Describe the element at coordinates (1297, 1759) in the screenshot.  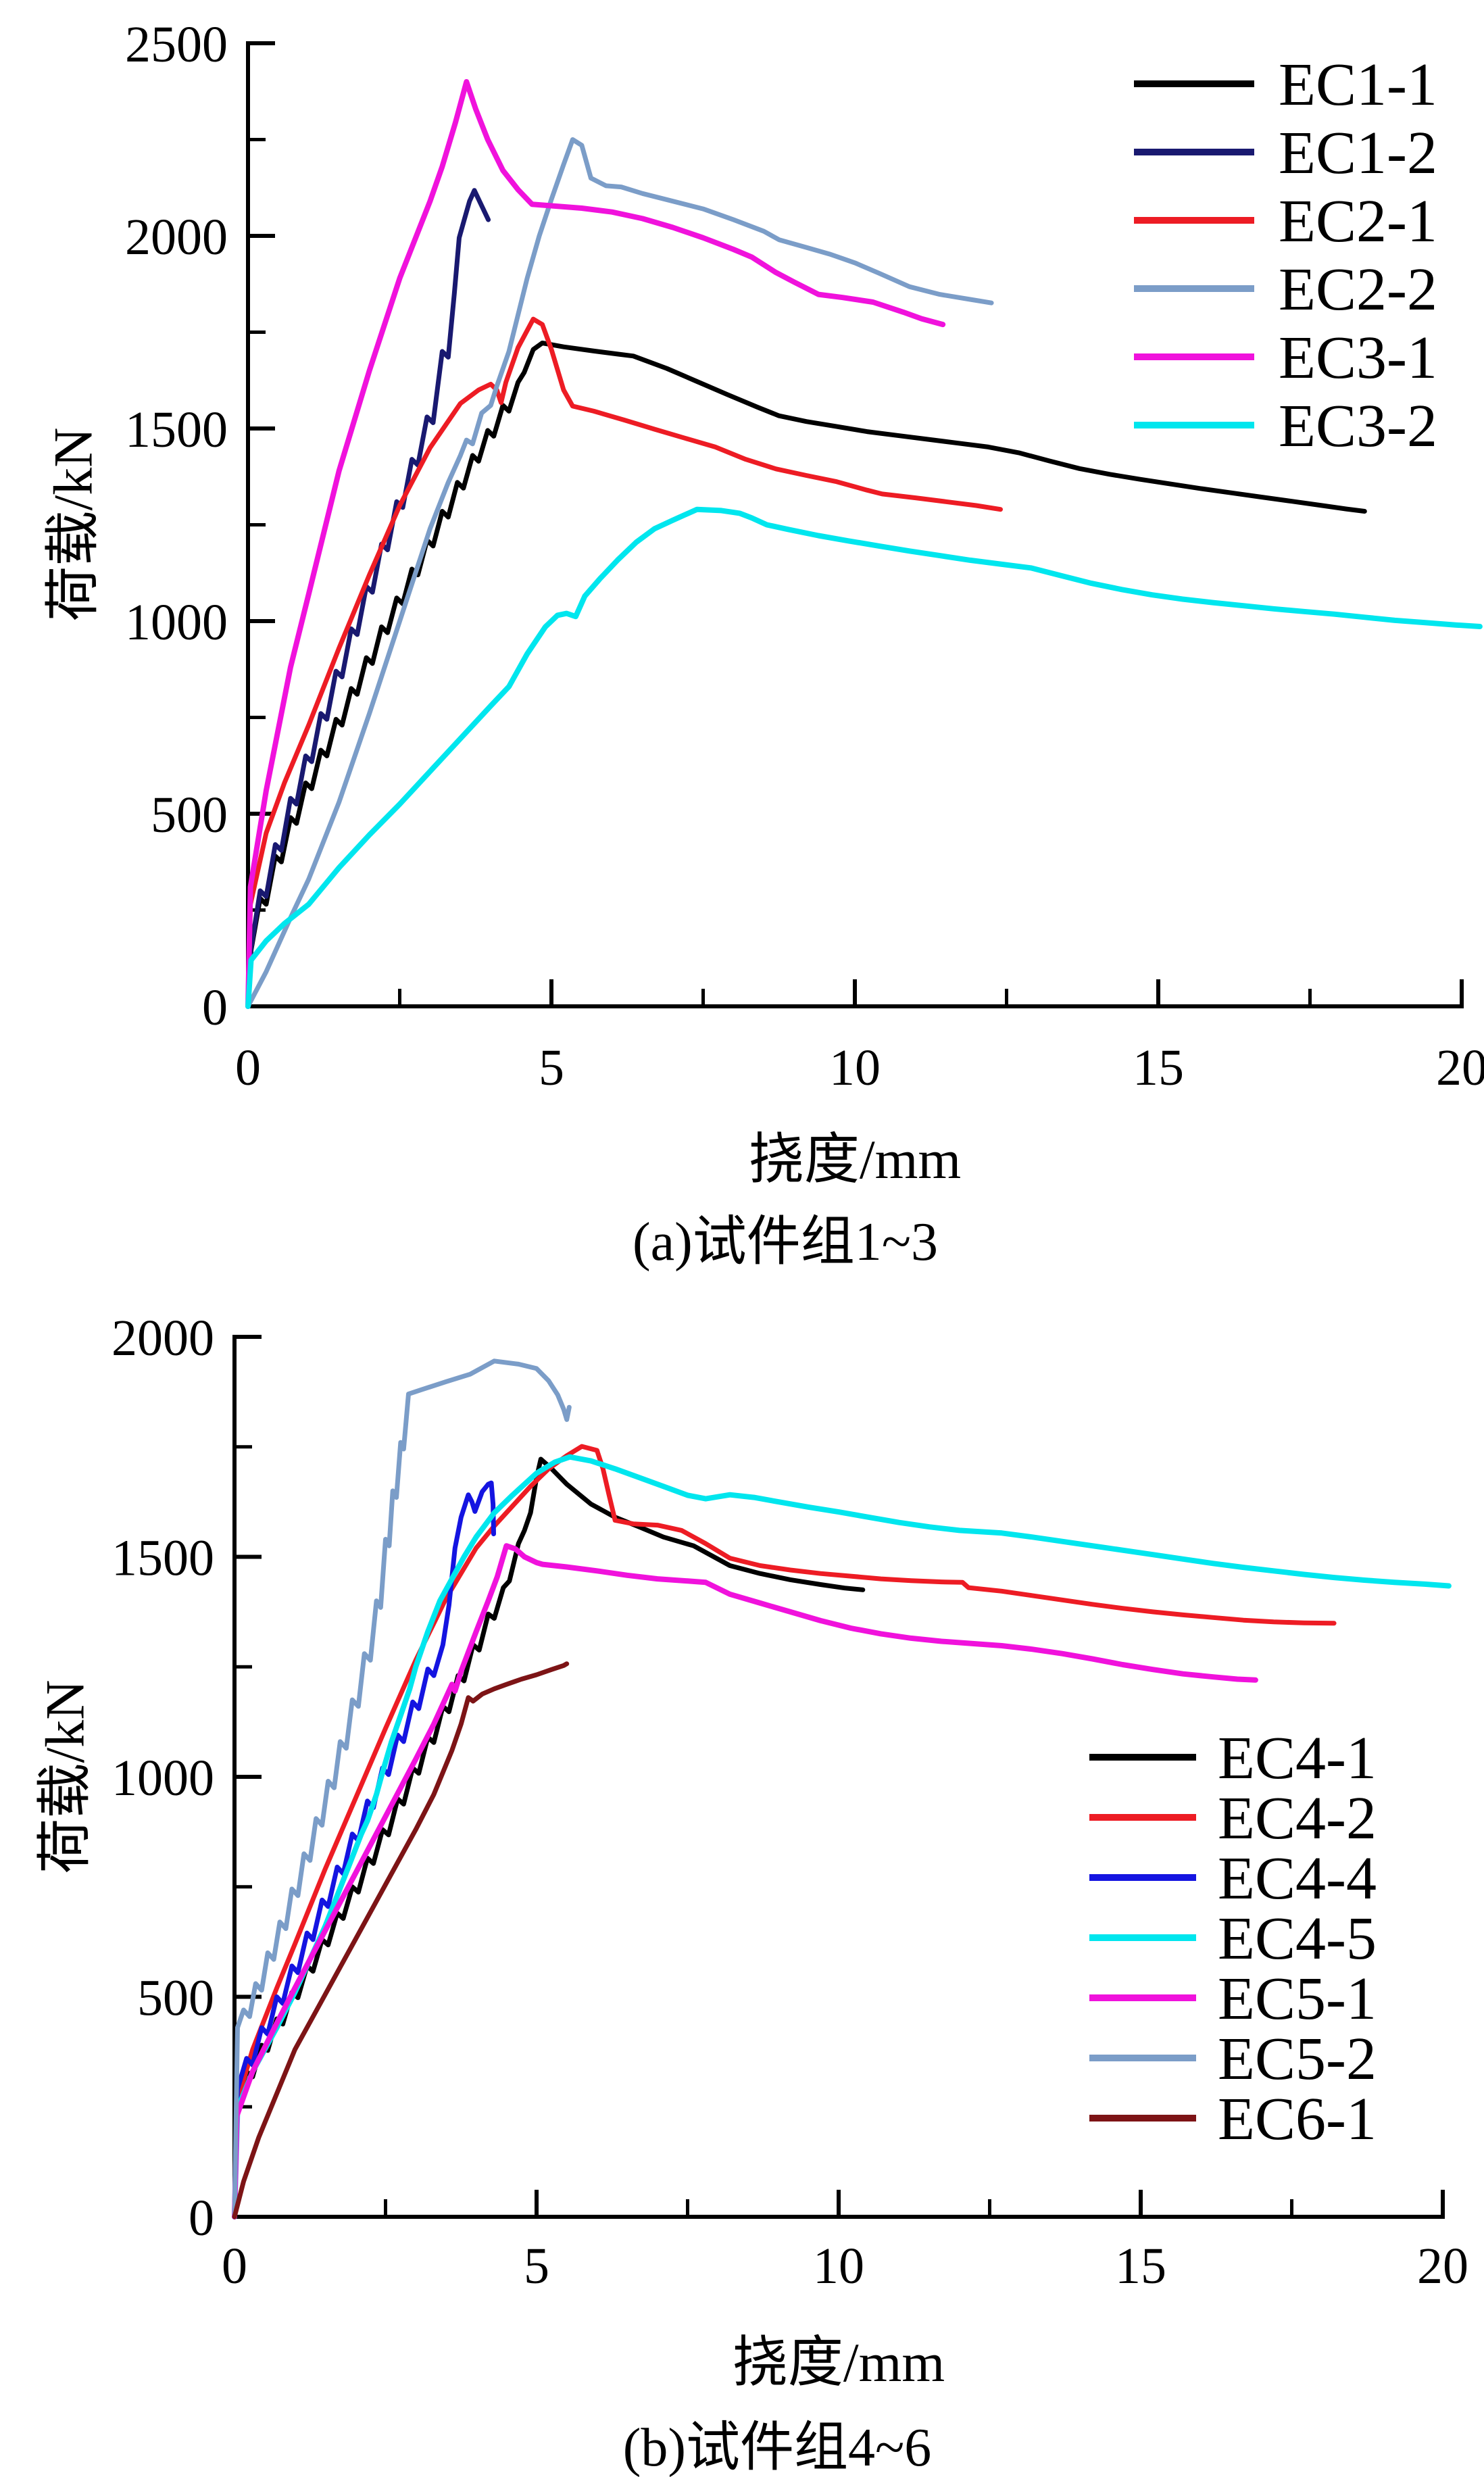
I see `legend-label-EC4-1: EC4-1` at that location.